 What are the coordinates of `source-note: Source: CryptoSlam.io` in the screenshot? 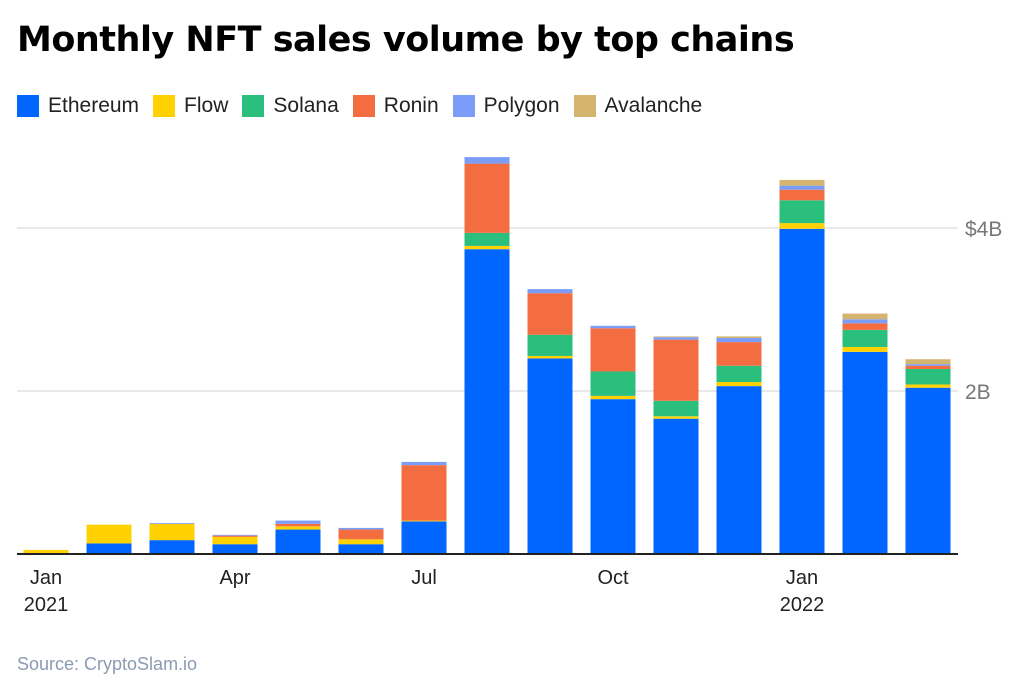 It's located at (107, 664).